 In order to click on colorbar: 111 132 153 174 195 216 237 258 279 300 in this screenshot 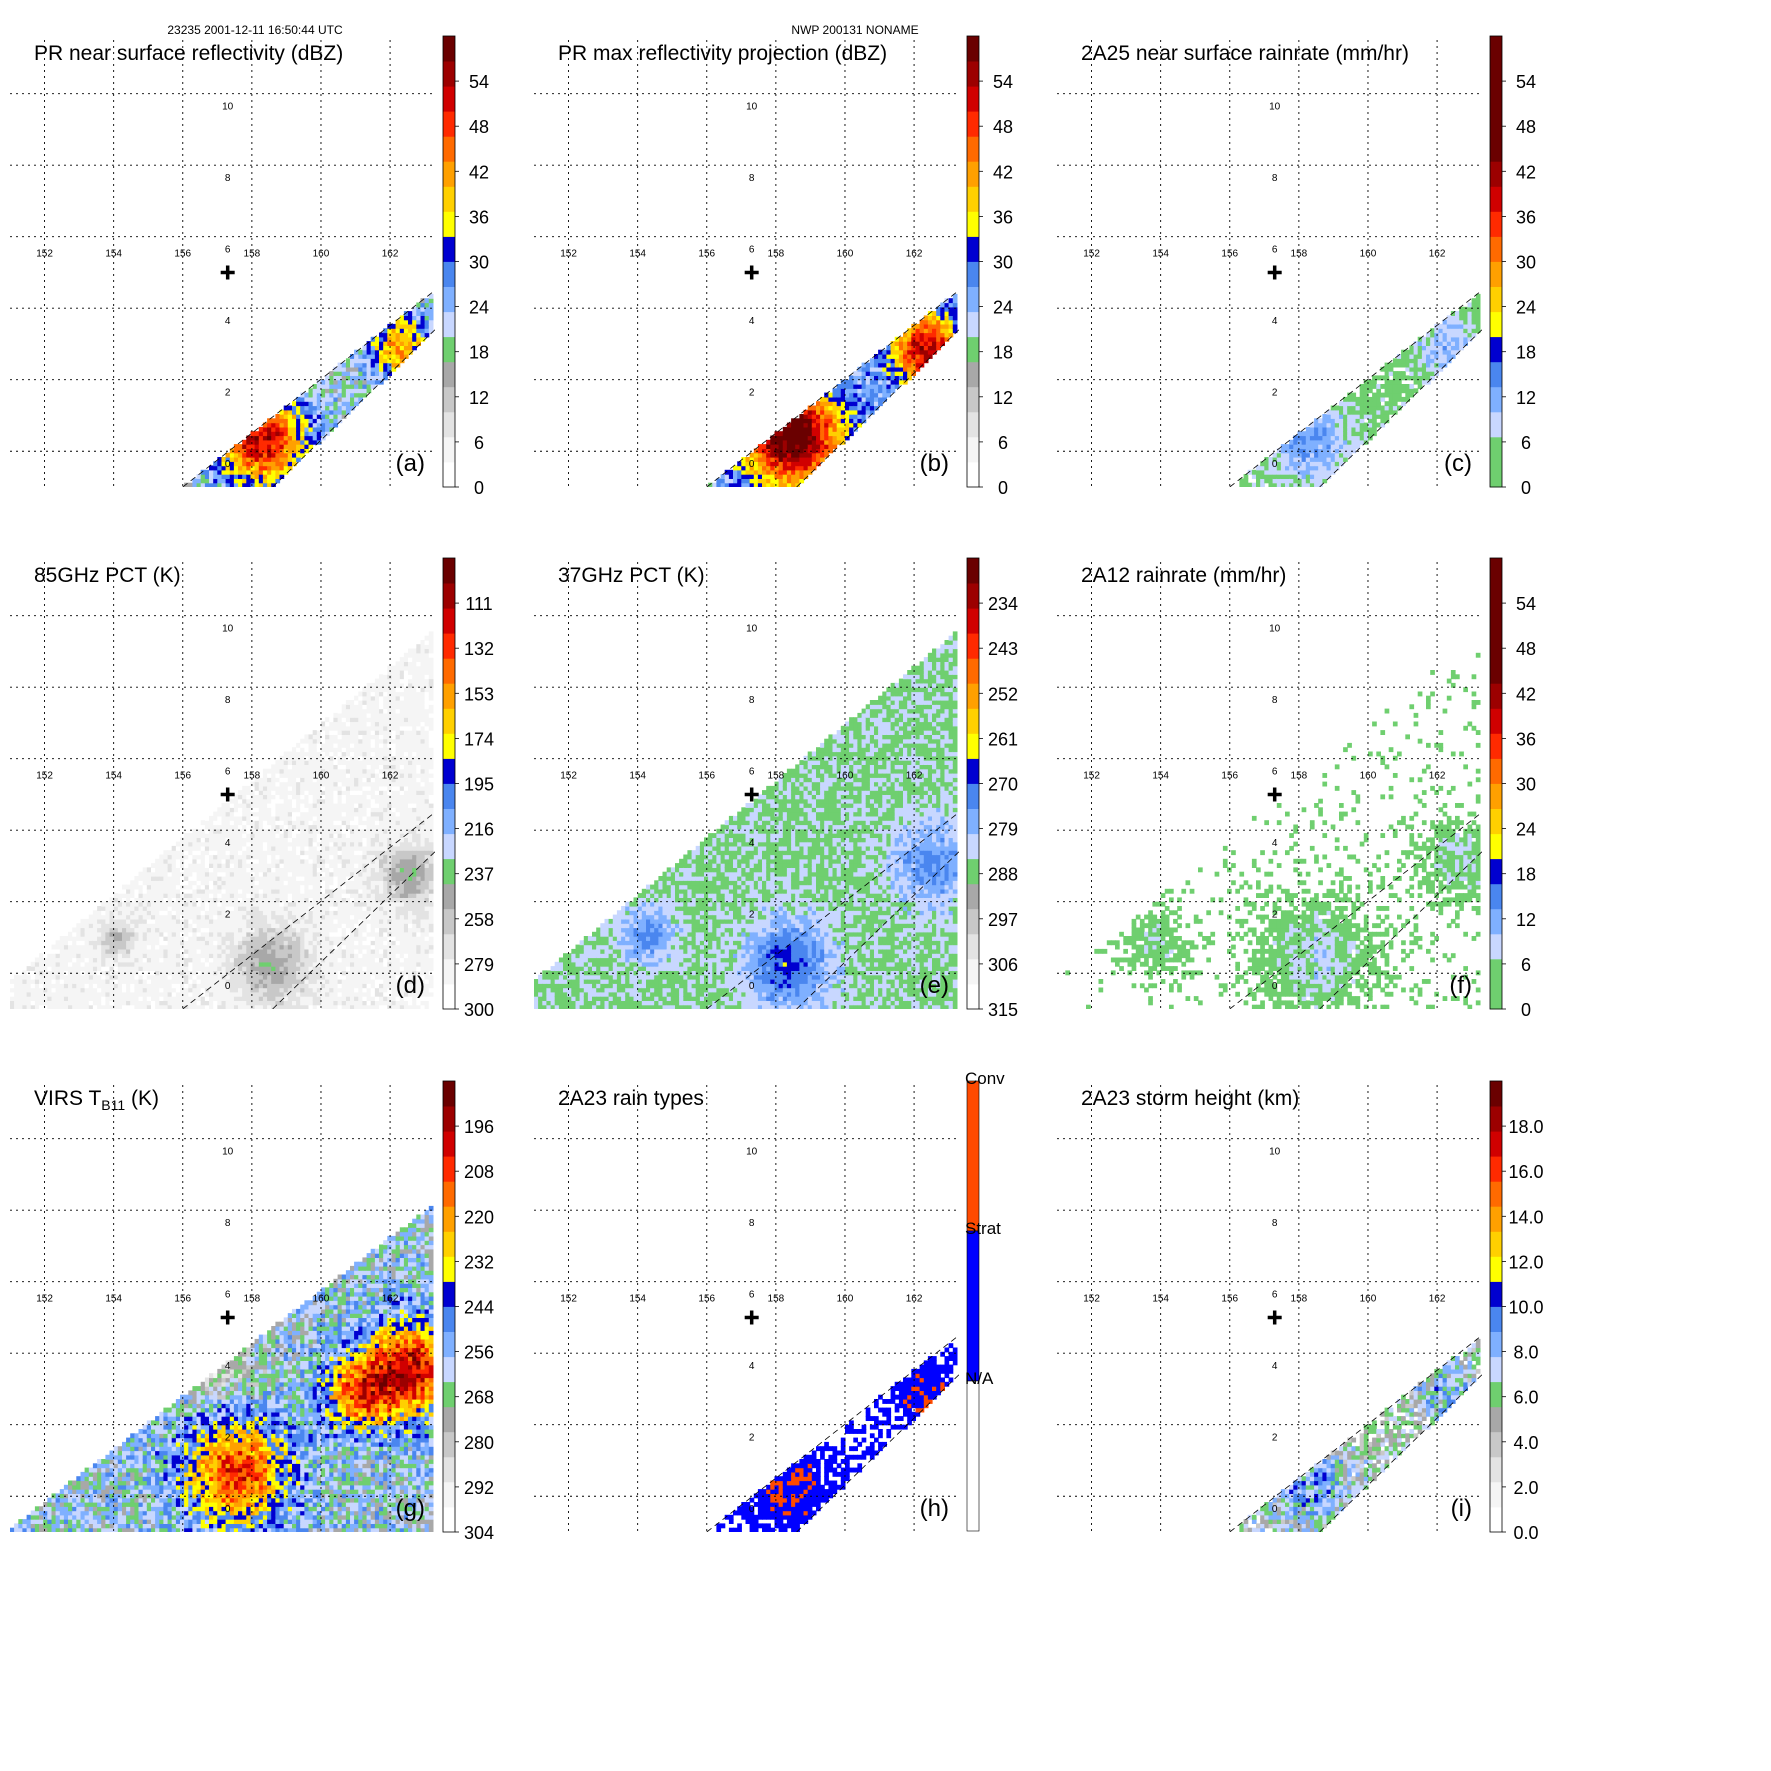, I will do `click(468, 788)`.